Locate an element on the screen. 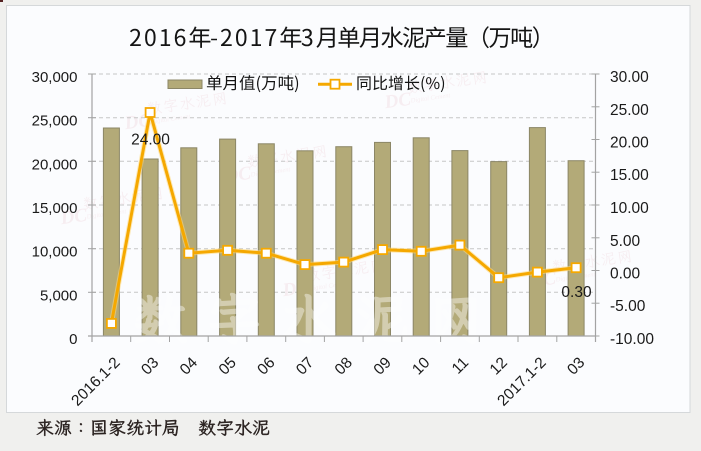  svg-text: 15,000 is located at coordinates (55, 208).